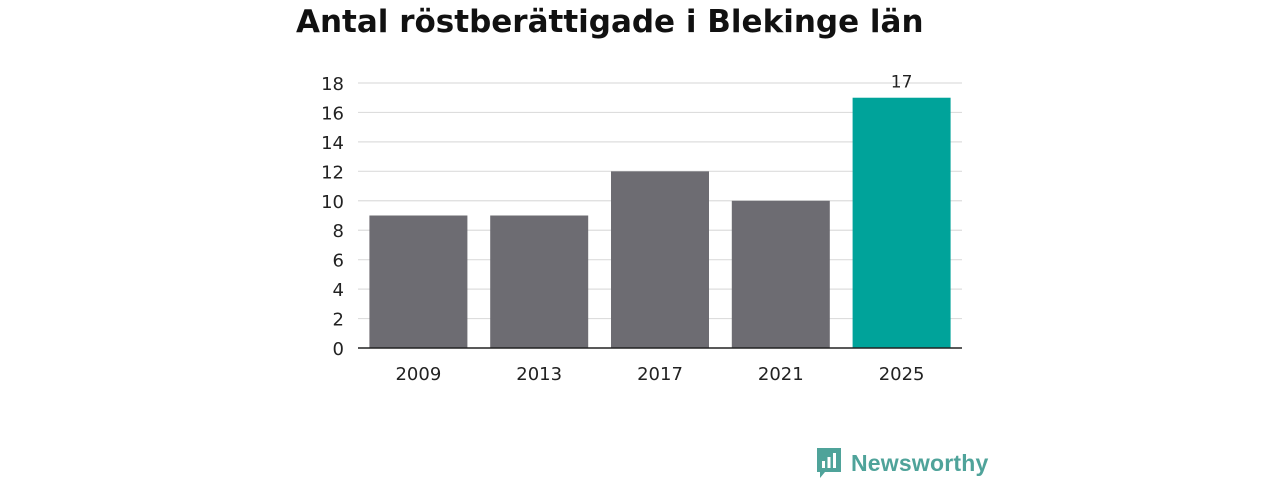  What do you see at coordinates (332, 113) in the screenshot?
I see `y-tick-label: 16` at bounding box center [332, 113].